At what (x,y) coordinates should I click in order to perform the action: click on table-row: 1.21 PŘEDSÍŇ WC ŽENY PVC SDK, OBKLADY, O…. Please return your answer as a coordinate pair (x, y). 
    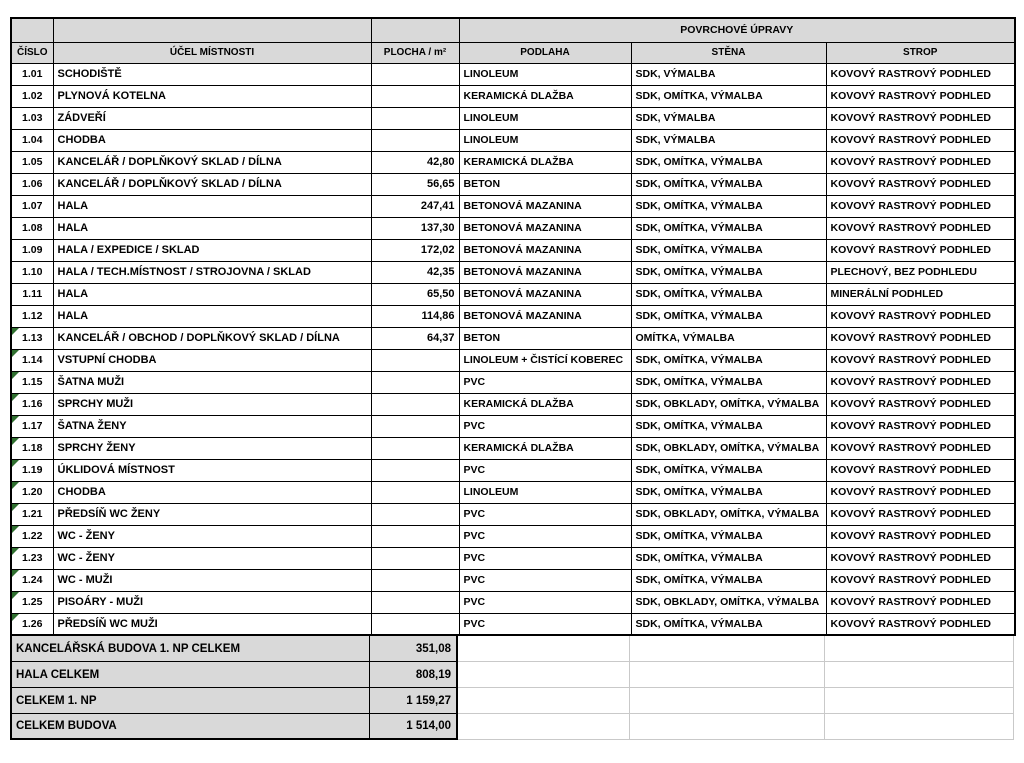
    Looking at the image, I should click on (513, 514).